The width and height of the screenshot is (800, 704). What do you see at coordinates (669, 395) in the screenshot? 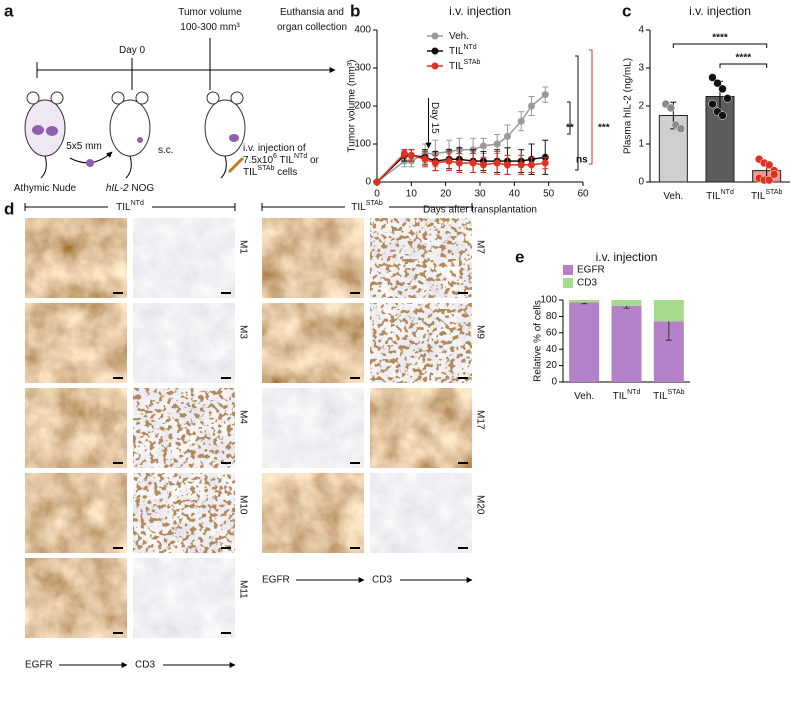
I see `x-tick-label: TILSTAb` at bounding box center [669, 395].